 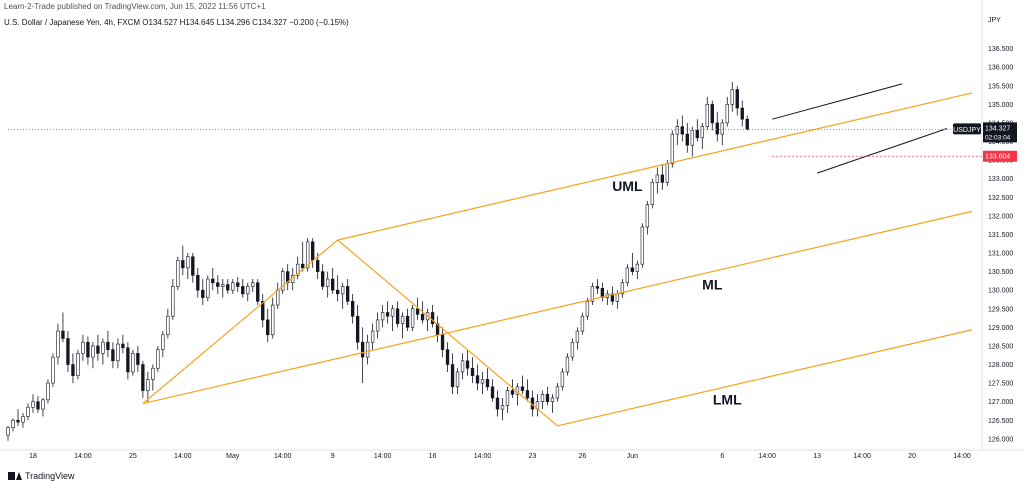 What do you see at coordinates (133, 456) in the screenshot?
I see `x-tick-label: 25` at bounding box center [133, 456].